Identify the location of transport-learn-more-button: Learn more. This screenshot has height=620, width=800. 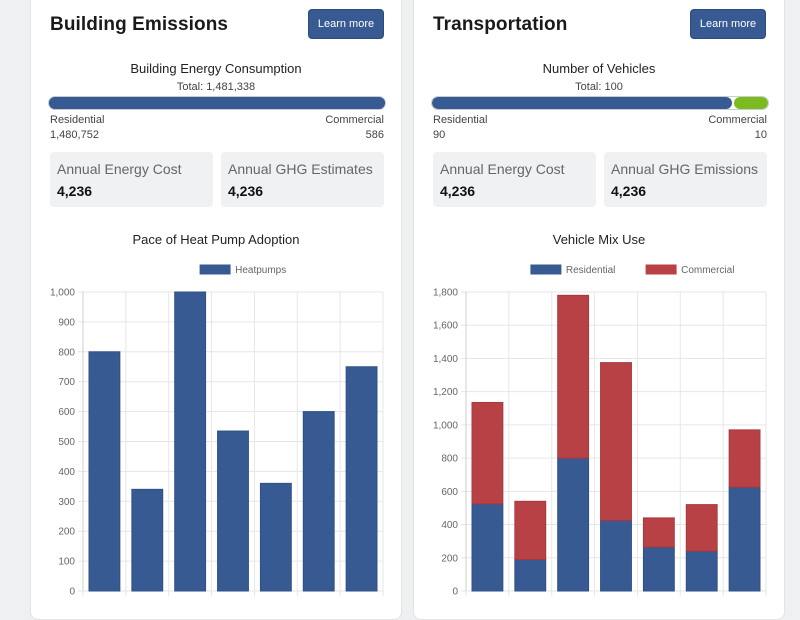
(728, 24).